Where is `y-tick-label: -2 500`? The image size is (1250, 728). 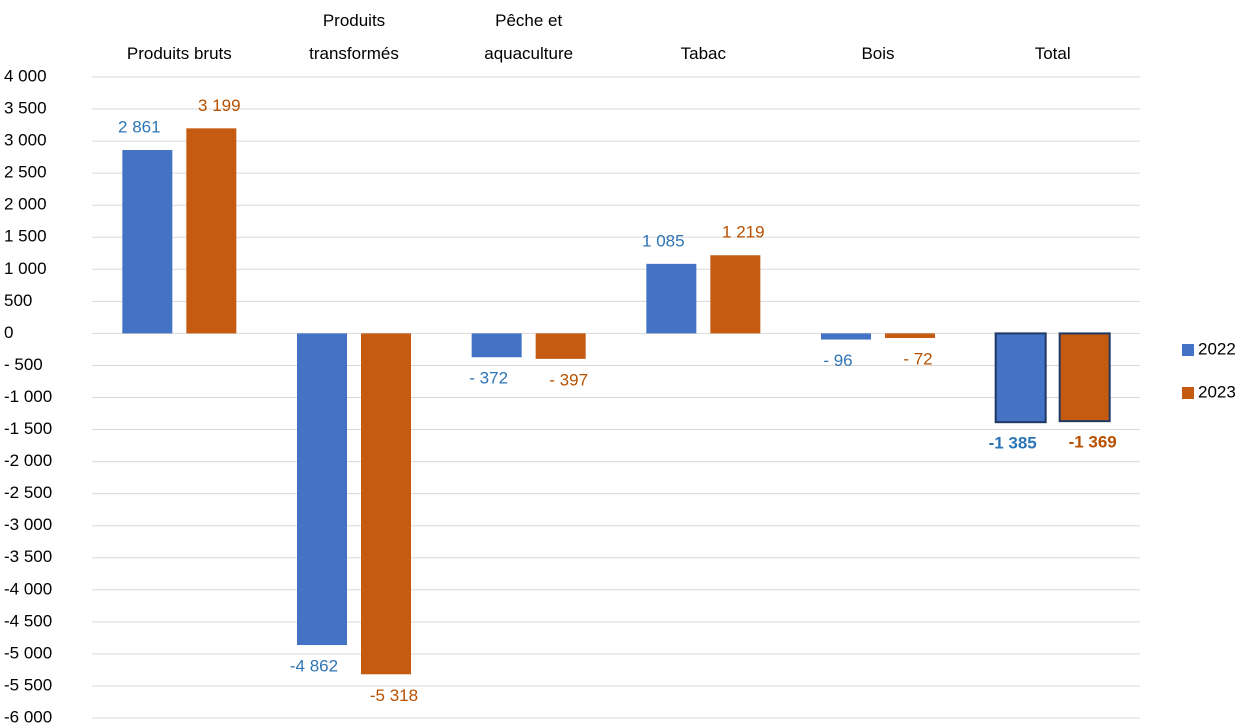 y-tick-label: -2 500 is located at coordinates (28, 492).